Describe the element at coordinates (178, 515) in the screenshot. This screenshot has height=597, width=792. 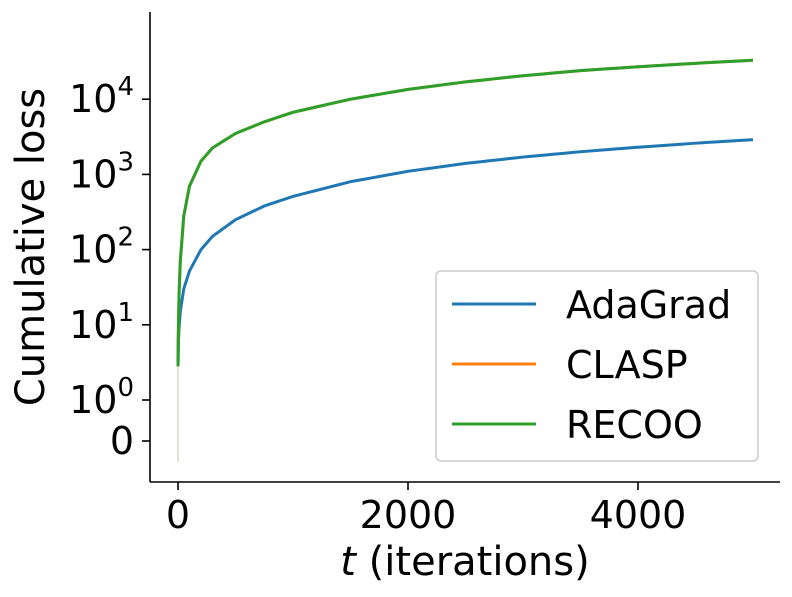
I see `x-tick-label-0: 0` at that location.